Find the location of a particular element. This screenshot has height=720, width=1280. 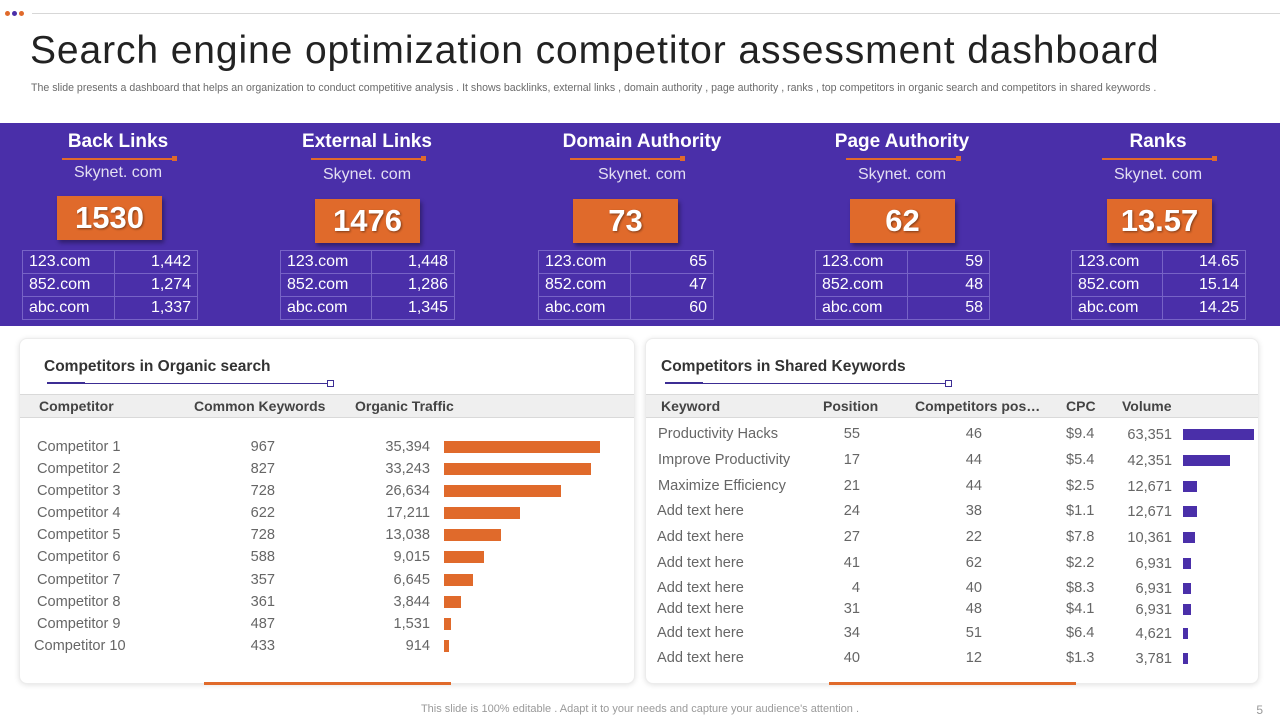

kpi-value: 1530 is located at coordinates (109, 218).